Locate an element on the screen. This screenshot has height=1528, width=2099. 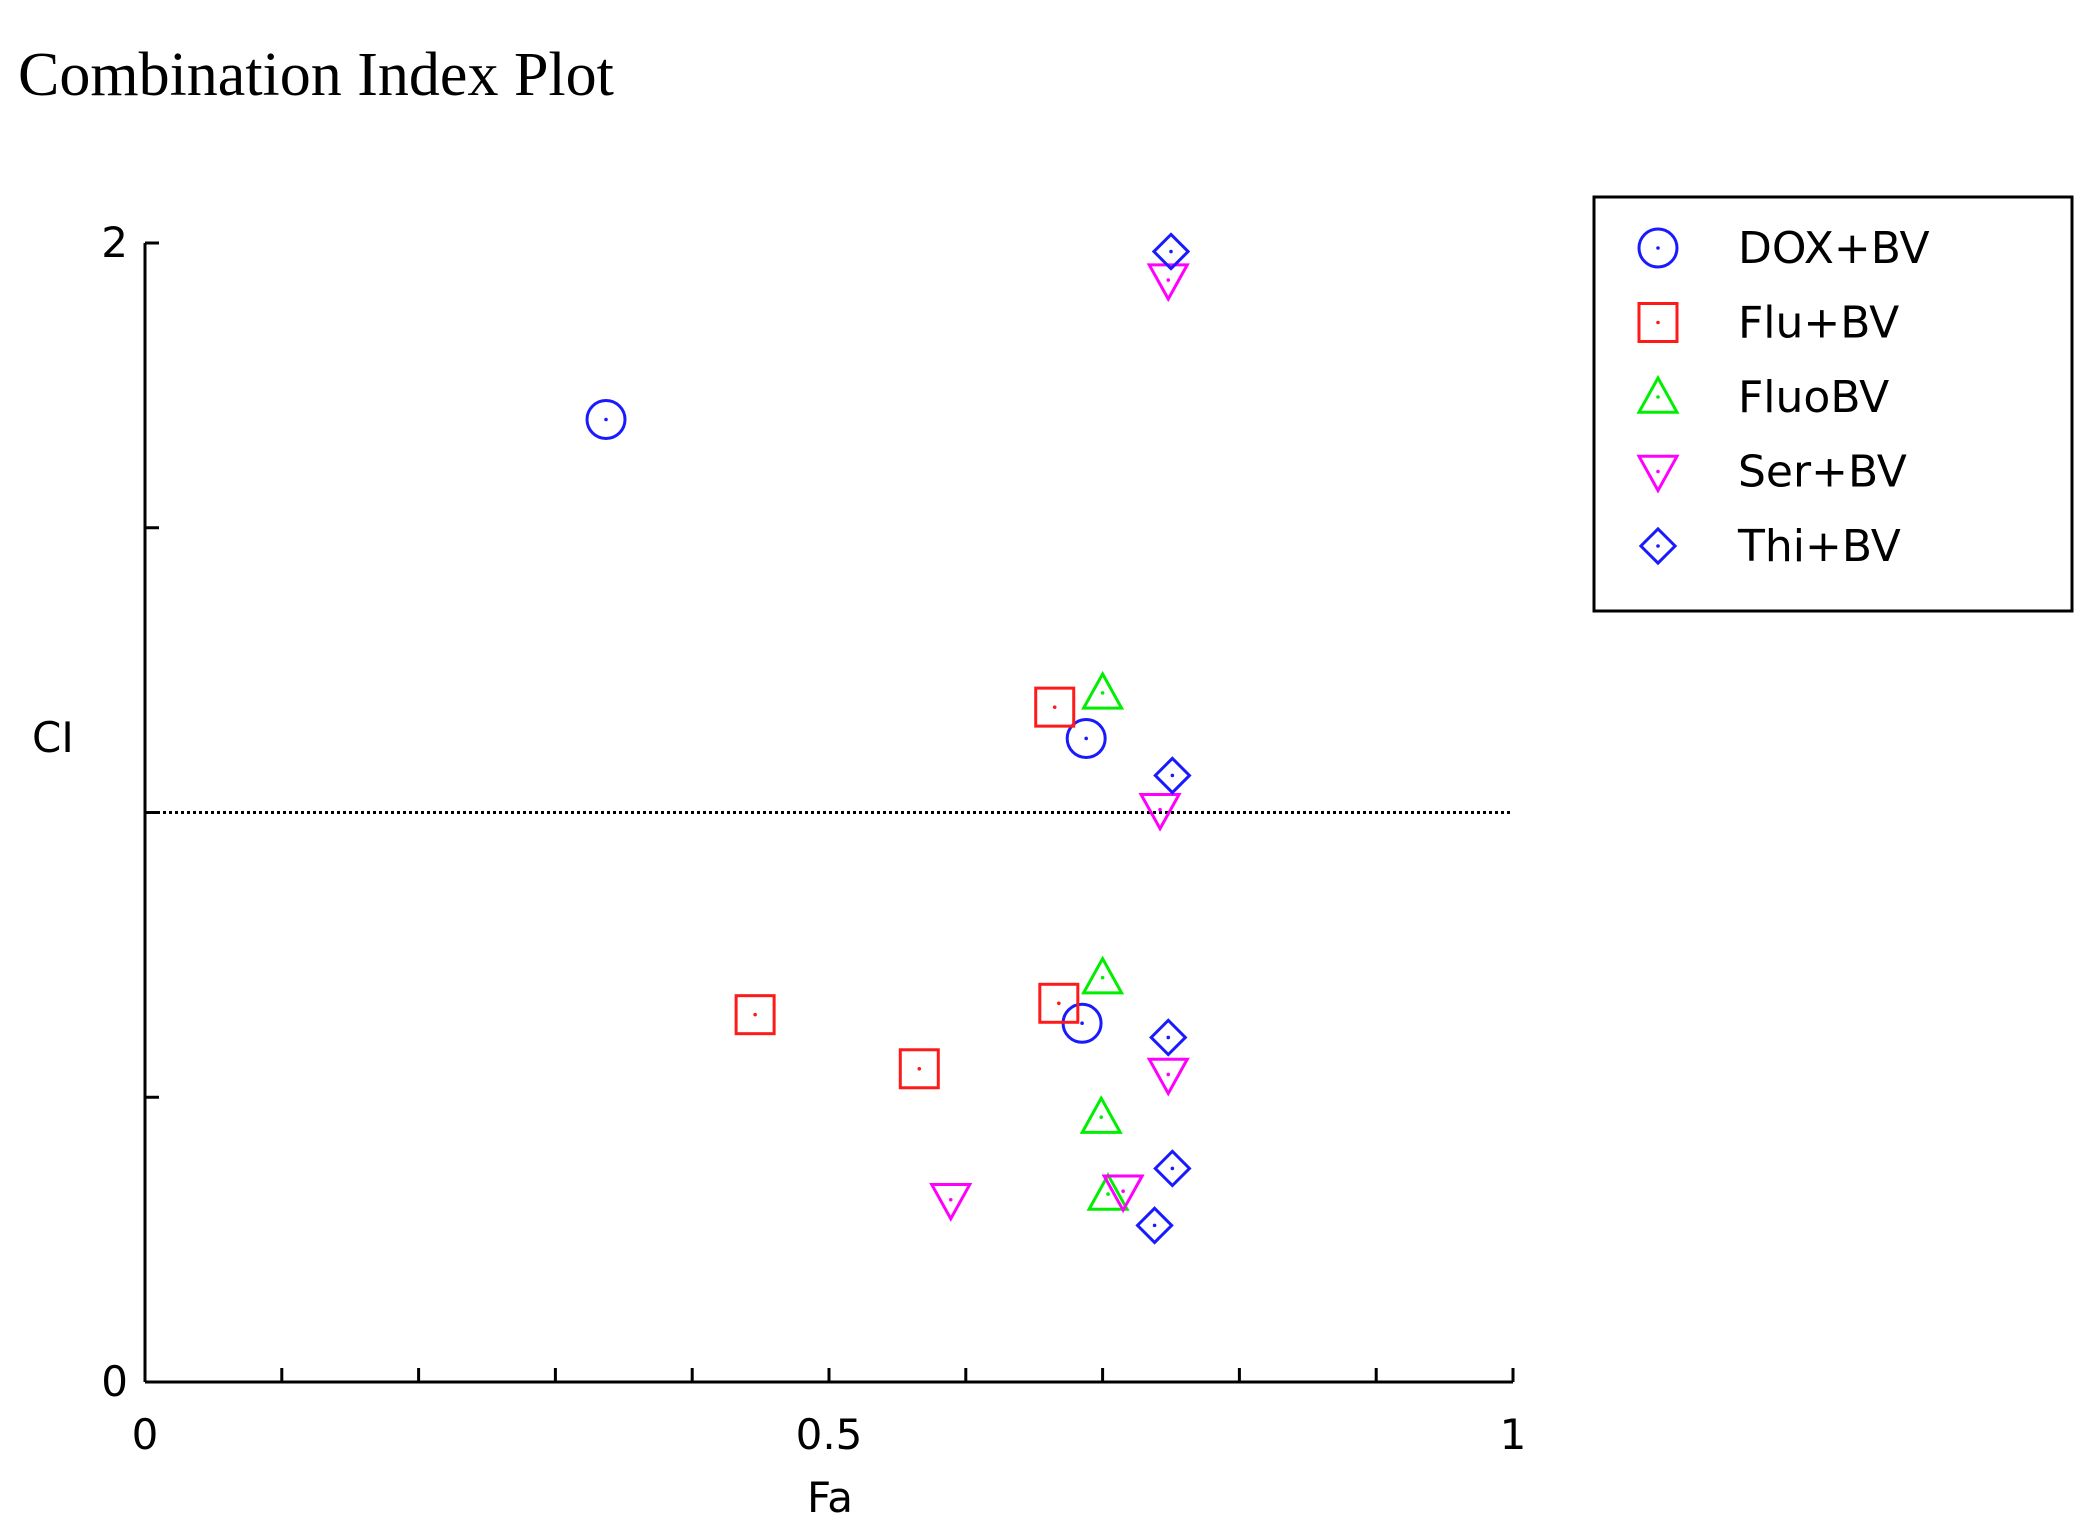
legend-label-dox-bv: DOX+BV is located at coordinates (1834, 248).